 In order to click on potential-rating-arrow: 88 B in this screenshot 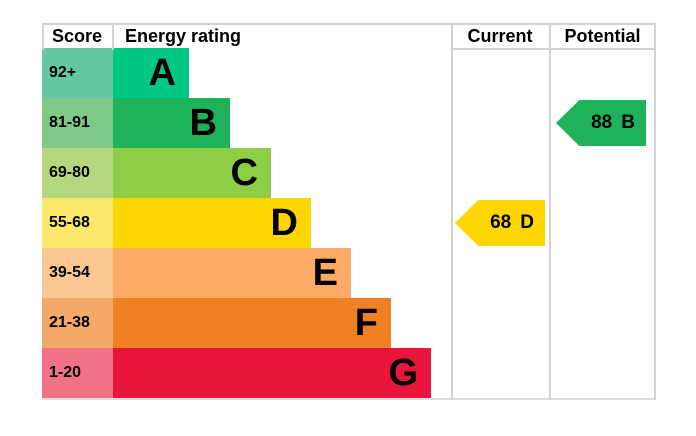, I will do `click(601, 123)`.